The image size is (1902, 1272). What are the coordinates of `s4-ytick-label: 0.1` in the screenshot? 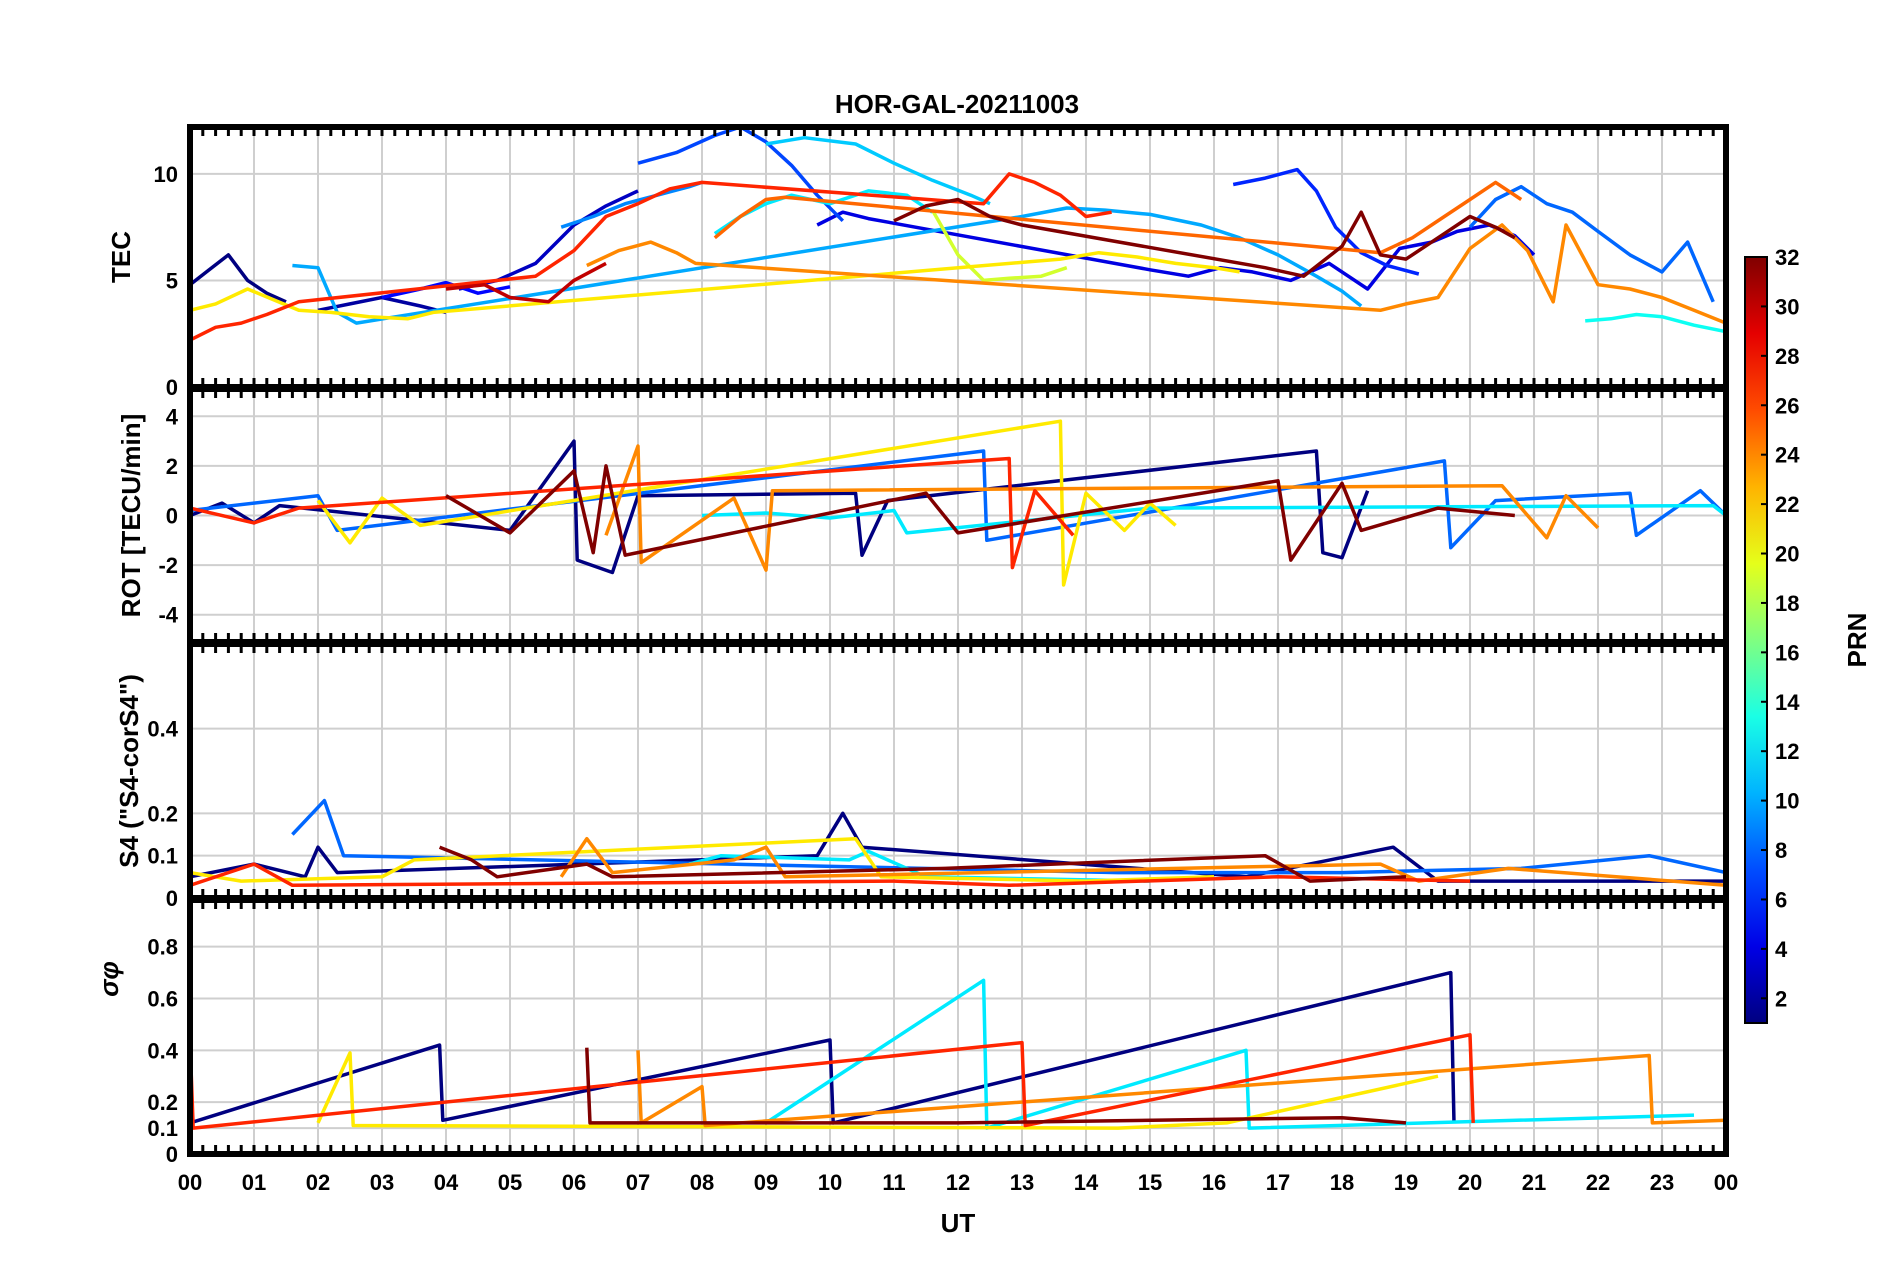 It's located at (162, 856).